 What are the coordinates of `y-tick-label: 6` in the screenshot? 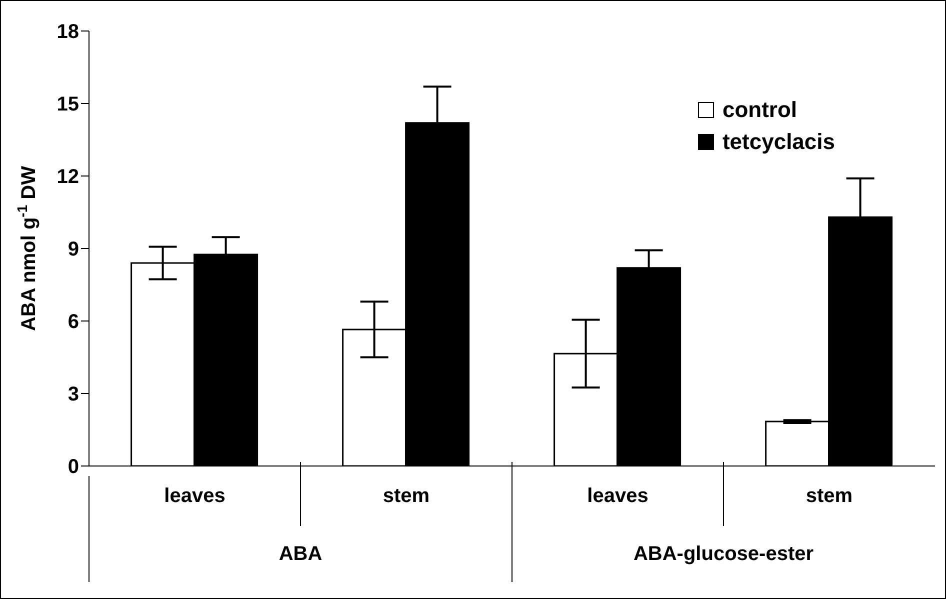 It's located at (73, 322).